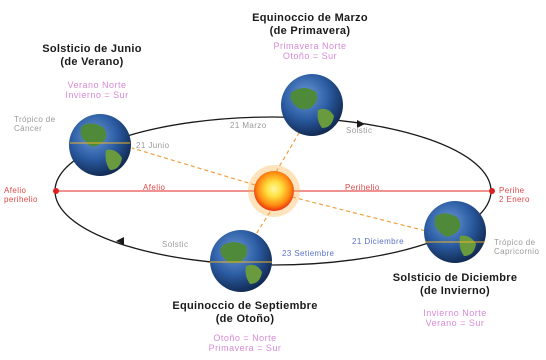 This screenshot has height=360, width=546. I want to click on june-sub-line2: Invierno = Sur, so click(97, 95).